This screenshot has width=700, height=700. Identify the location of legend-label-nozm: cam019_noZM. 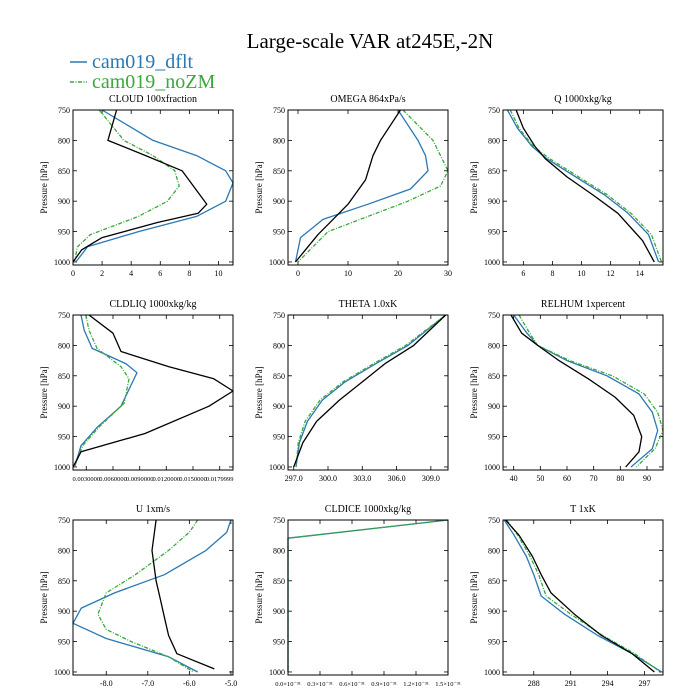
(154, 82).